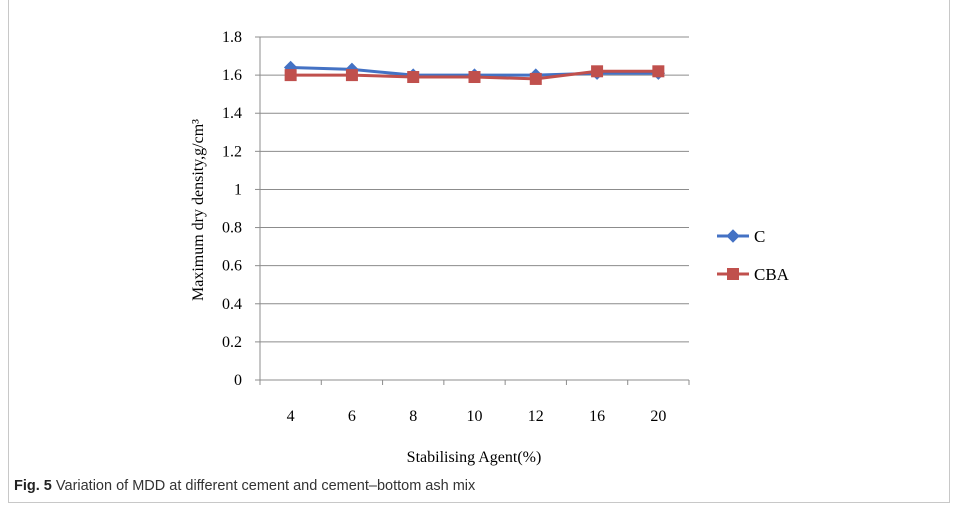 The image size is (960, 510). Describe the element at coordinates (232, 342) in the screenshot. I see `y-tick-label: 0.2` at that location.